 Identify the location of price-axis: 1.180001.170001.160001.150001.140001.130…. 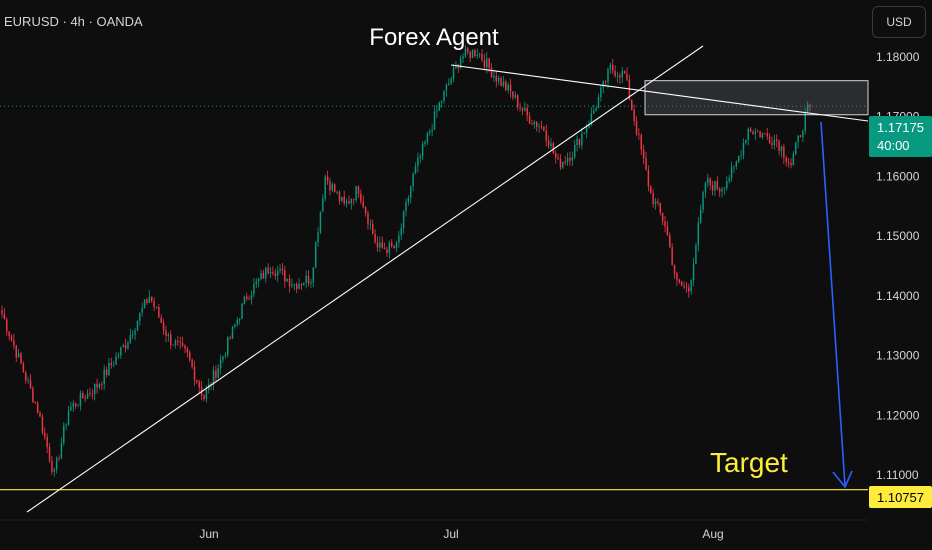
(898, 266).